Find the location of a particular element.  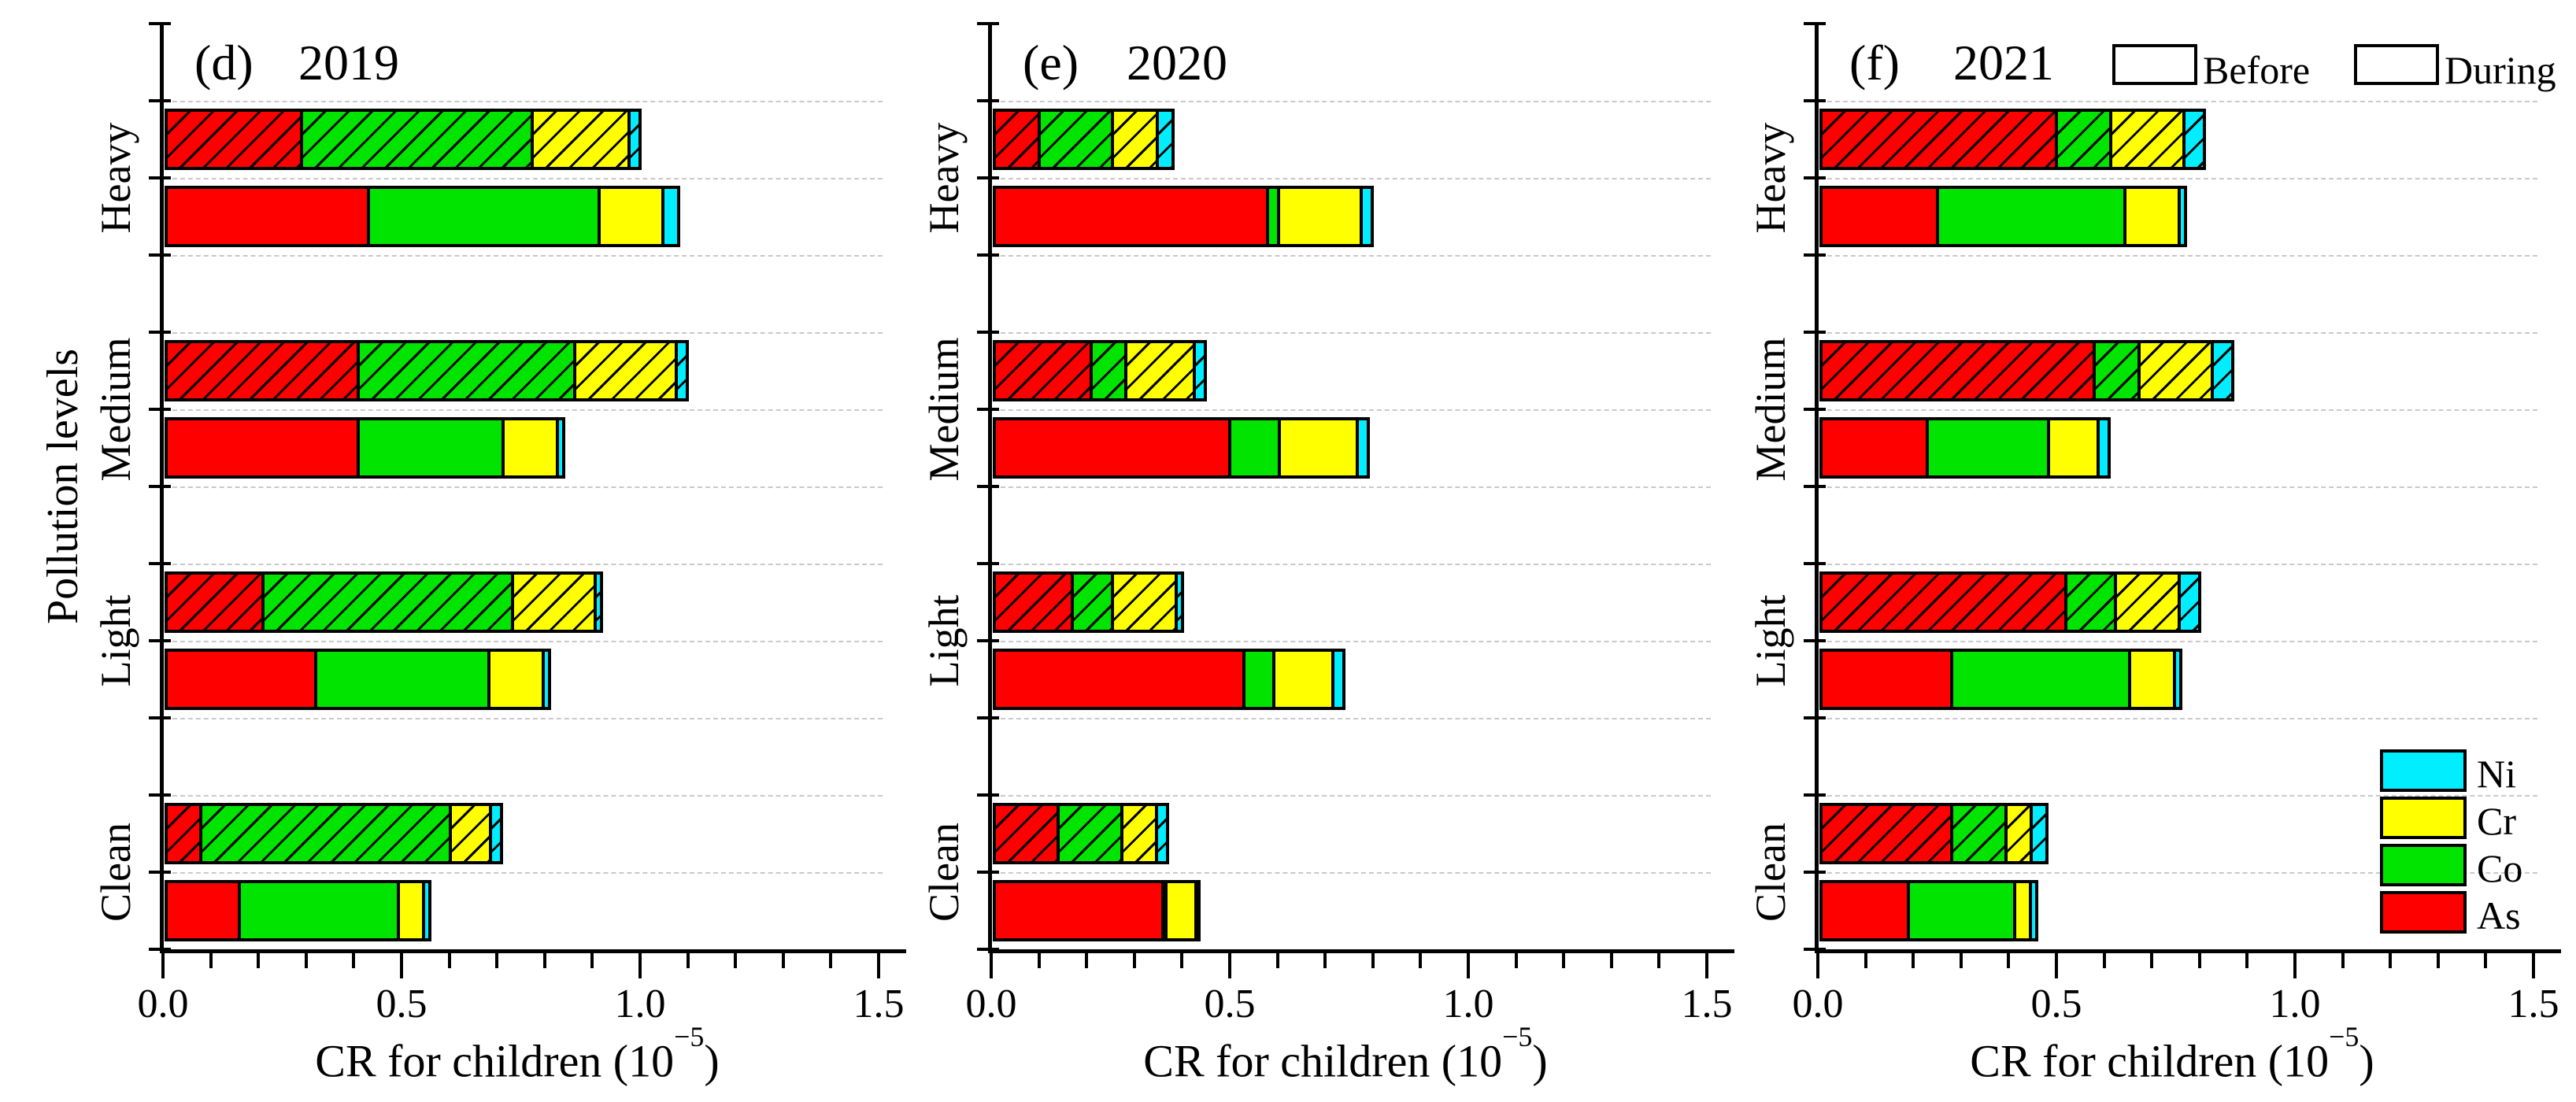

bar-2019-light-before is located at coordinates (358, 679).